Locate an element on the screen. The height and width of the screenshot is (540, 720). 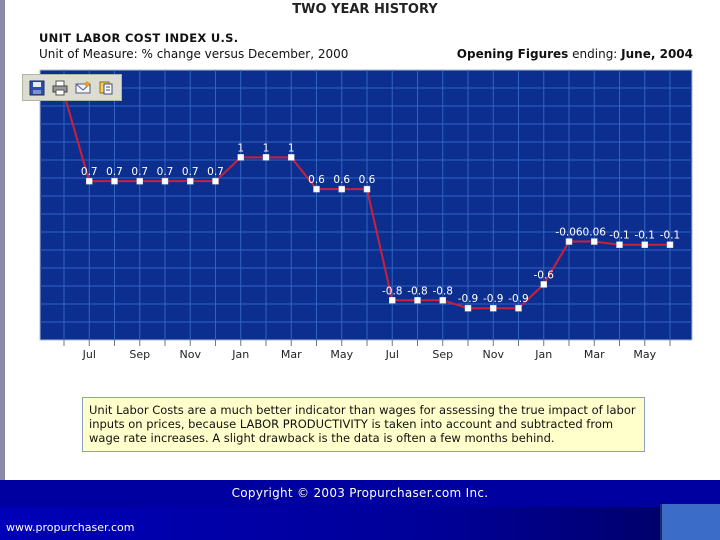
footer-bar is located at coordinates (360, 493).